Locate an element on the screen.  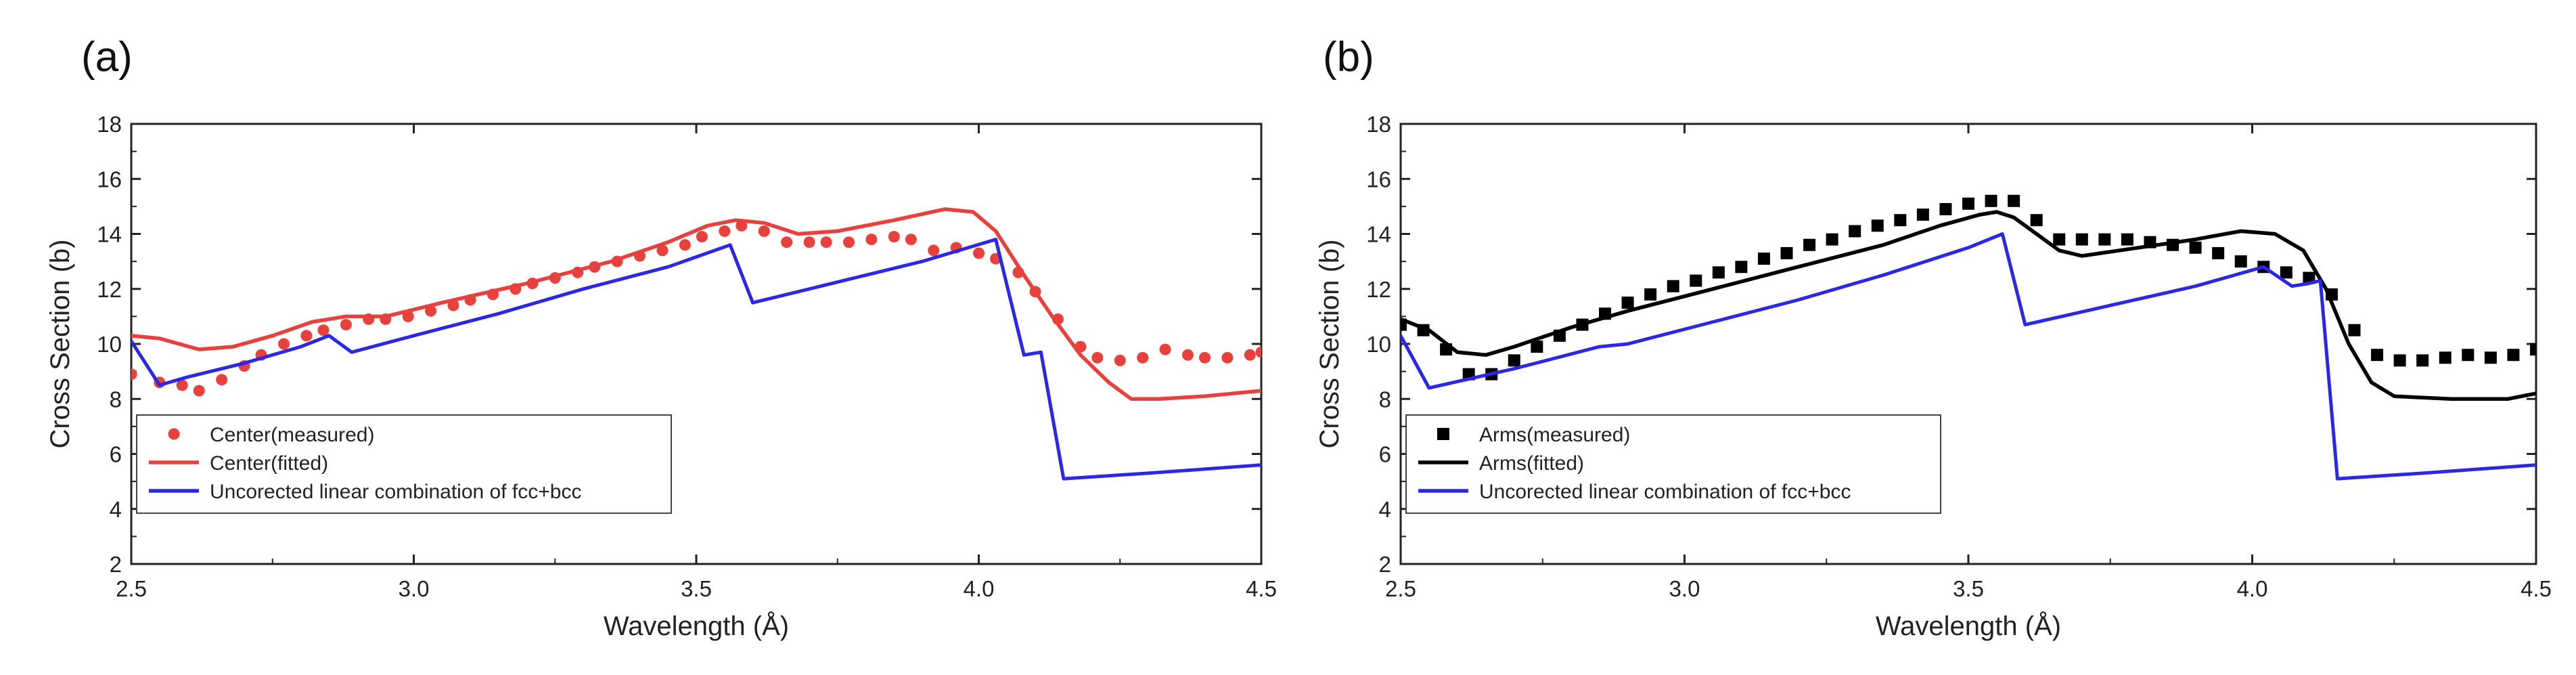
legend-label: Uncorected linear combination of fcc+bcc is located at coordinates (396, 492).